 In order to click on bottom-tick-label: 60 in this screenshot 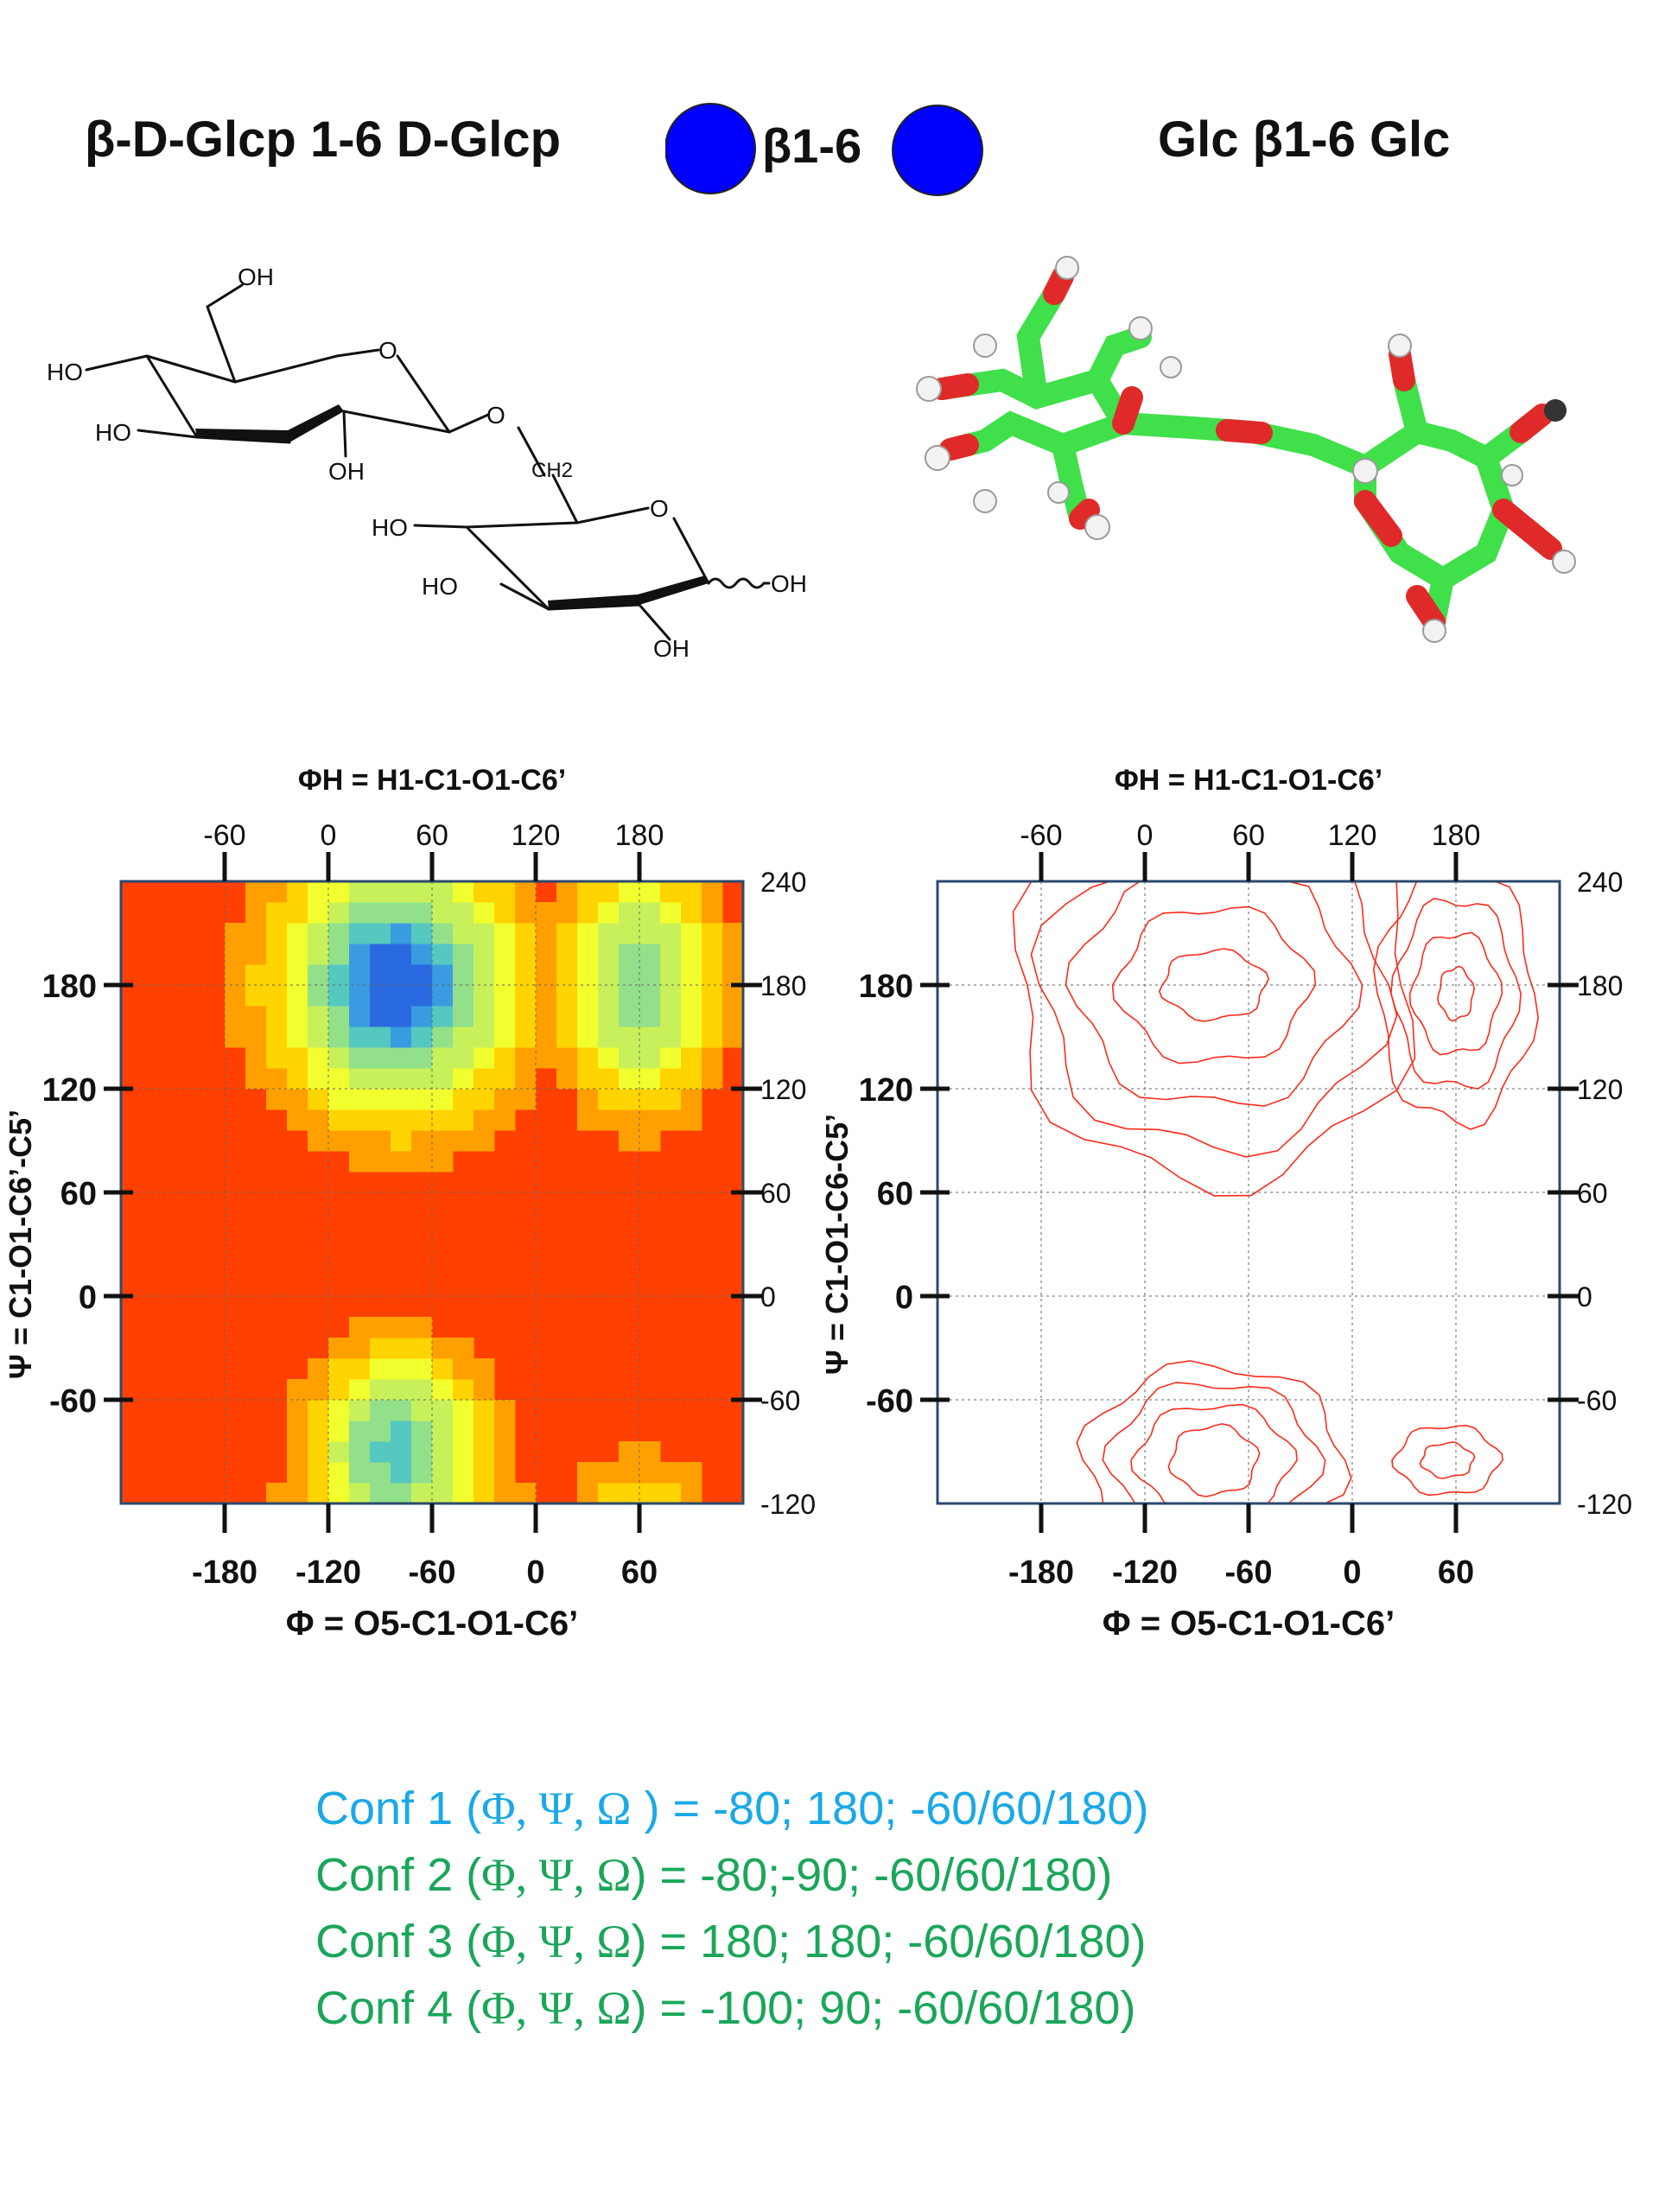, I will do `click(639, 1572)`.